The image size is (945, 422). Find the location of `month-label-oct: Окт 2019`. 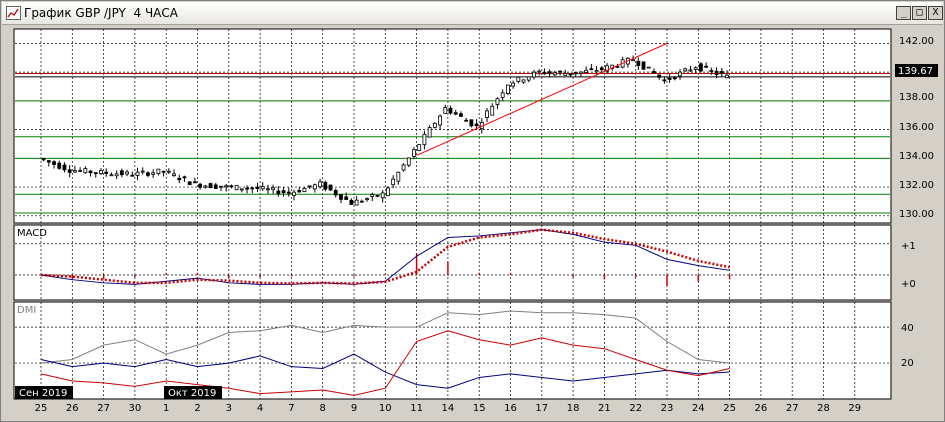

month-label-oct: Окт 2019 is located at coordinates (192, 393).